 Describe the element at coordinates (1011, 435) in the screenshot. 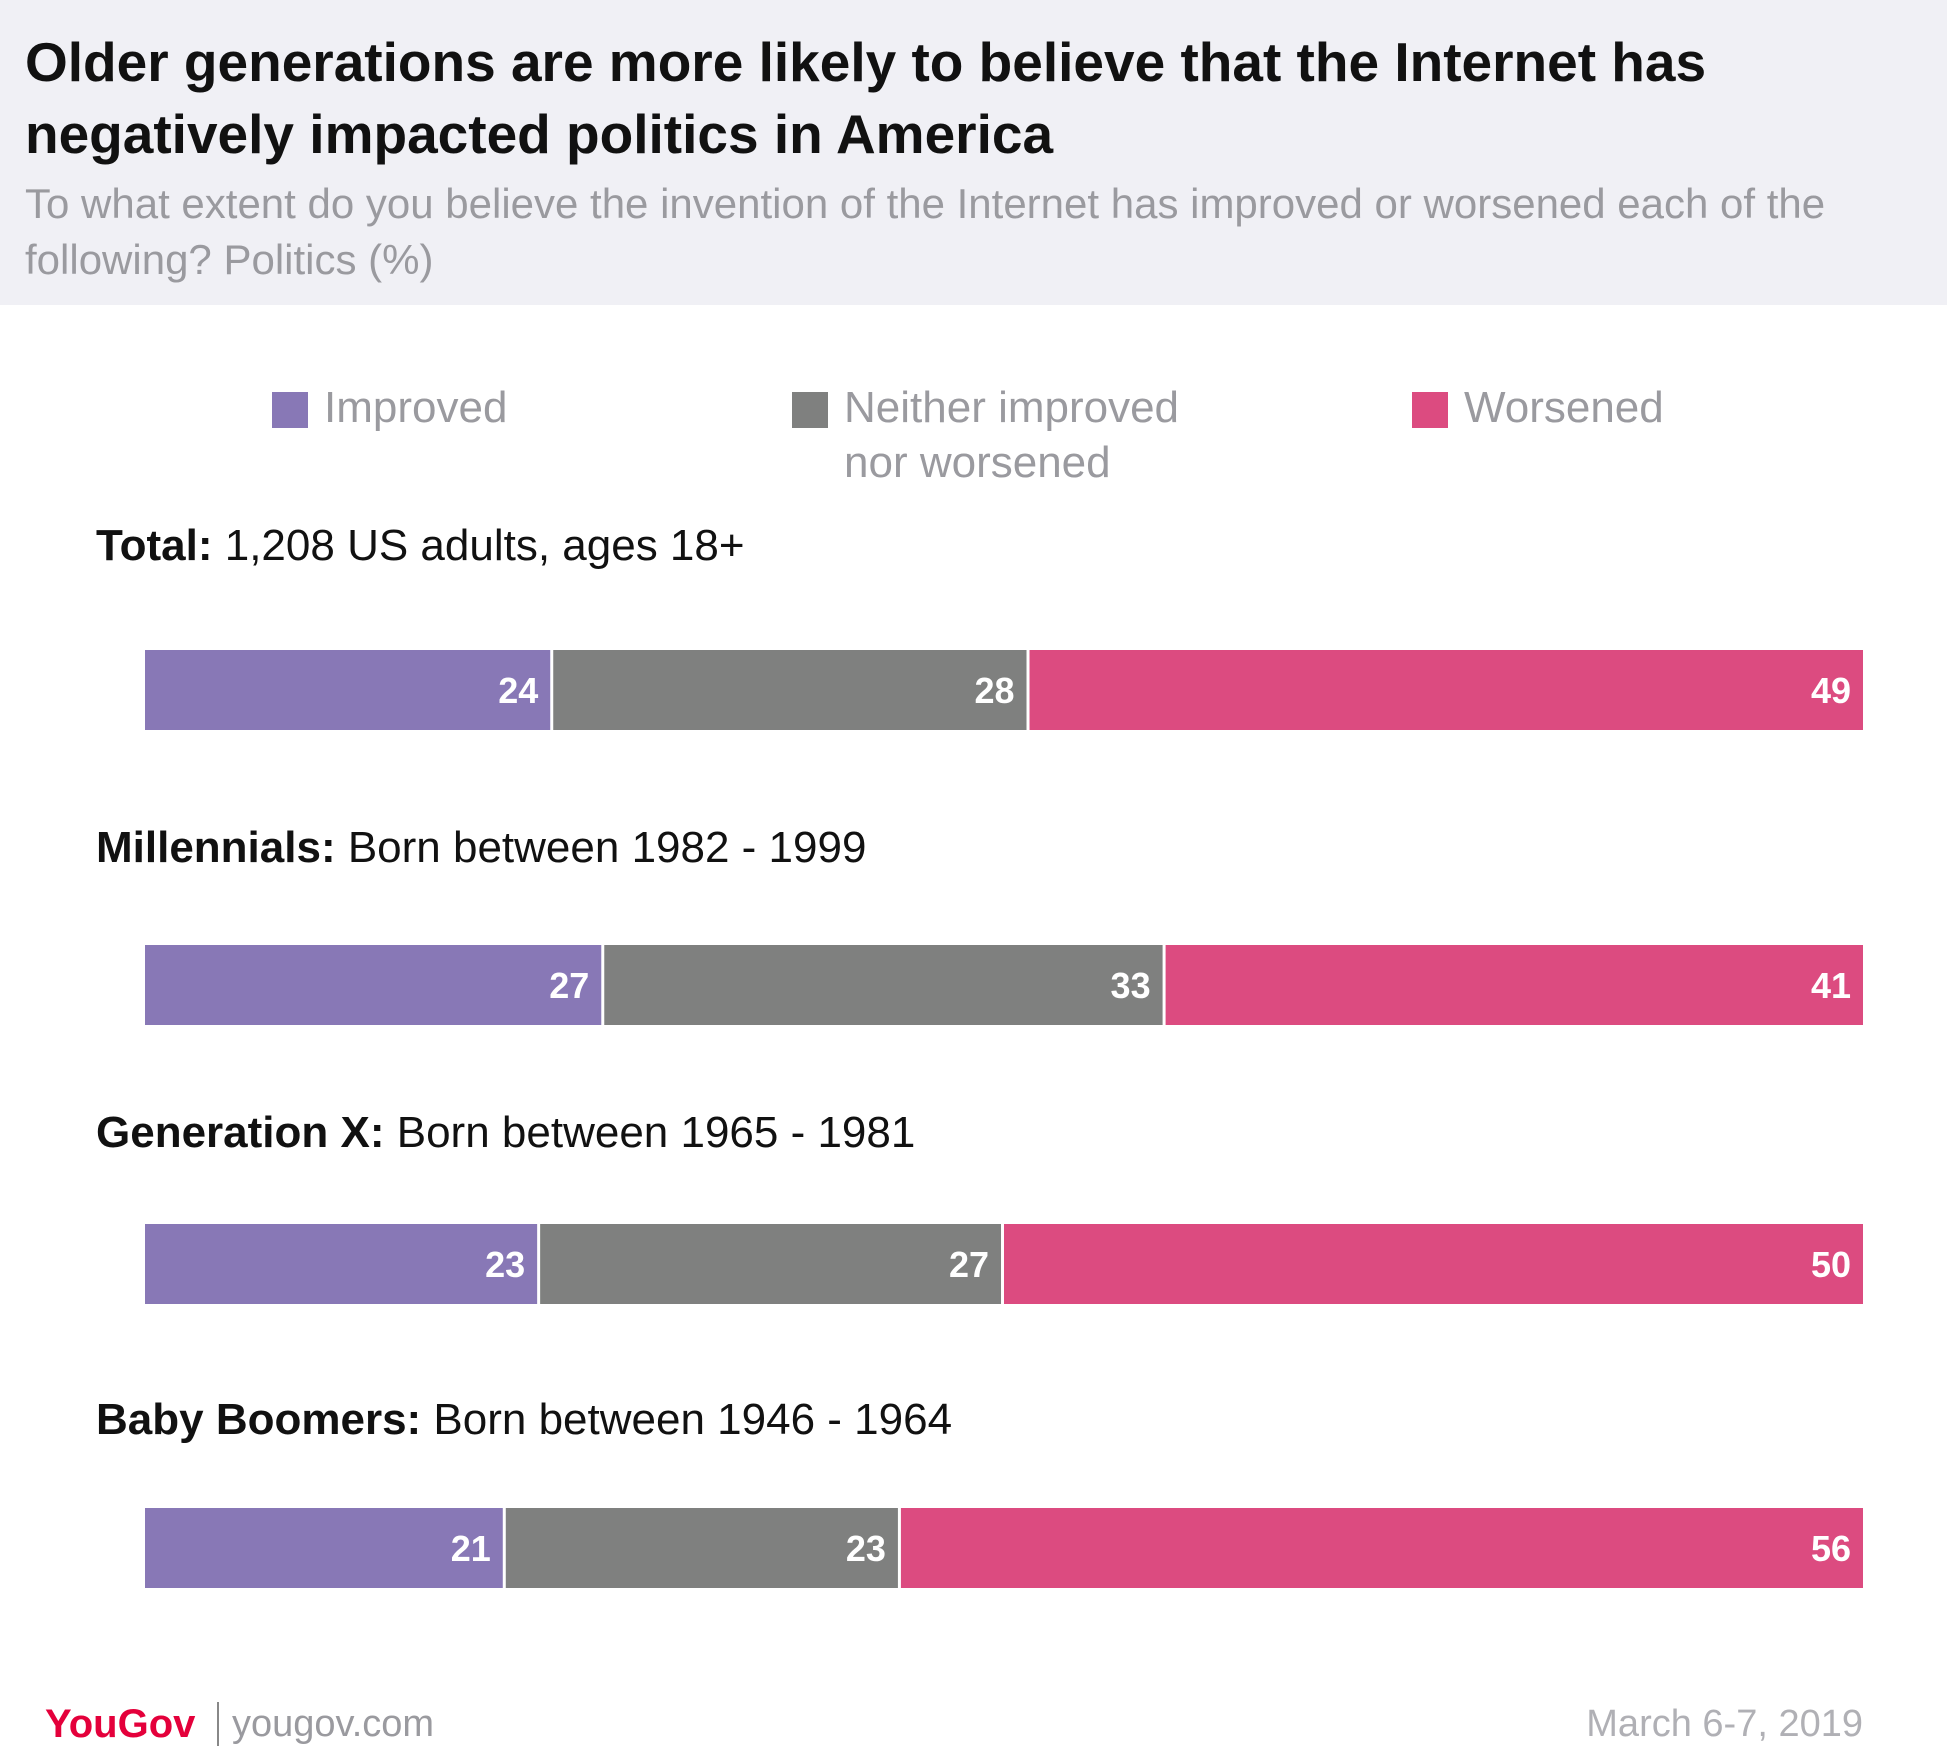

I see `legend-label-neither: Neither improved nor worsened` at that location.